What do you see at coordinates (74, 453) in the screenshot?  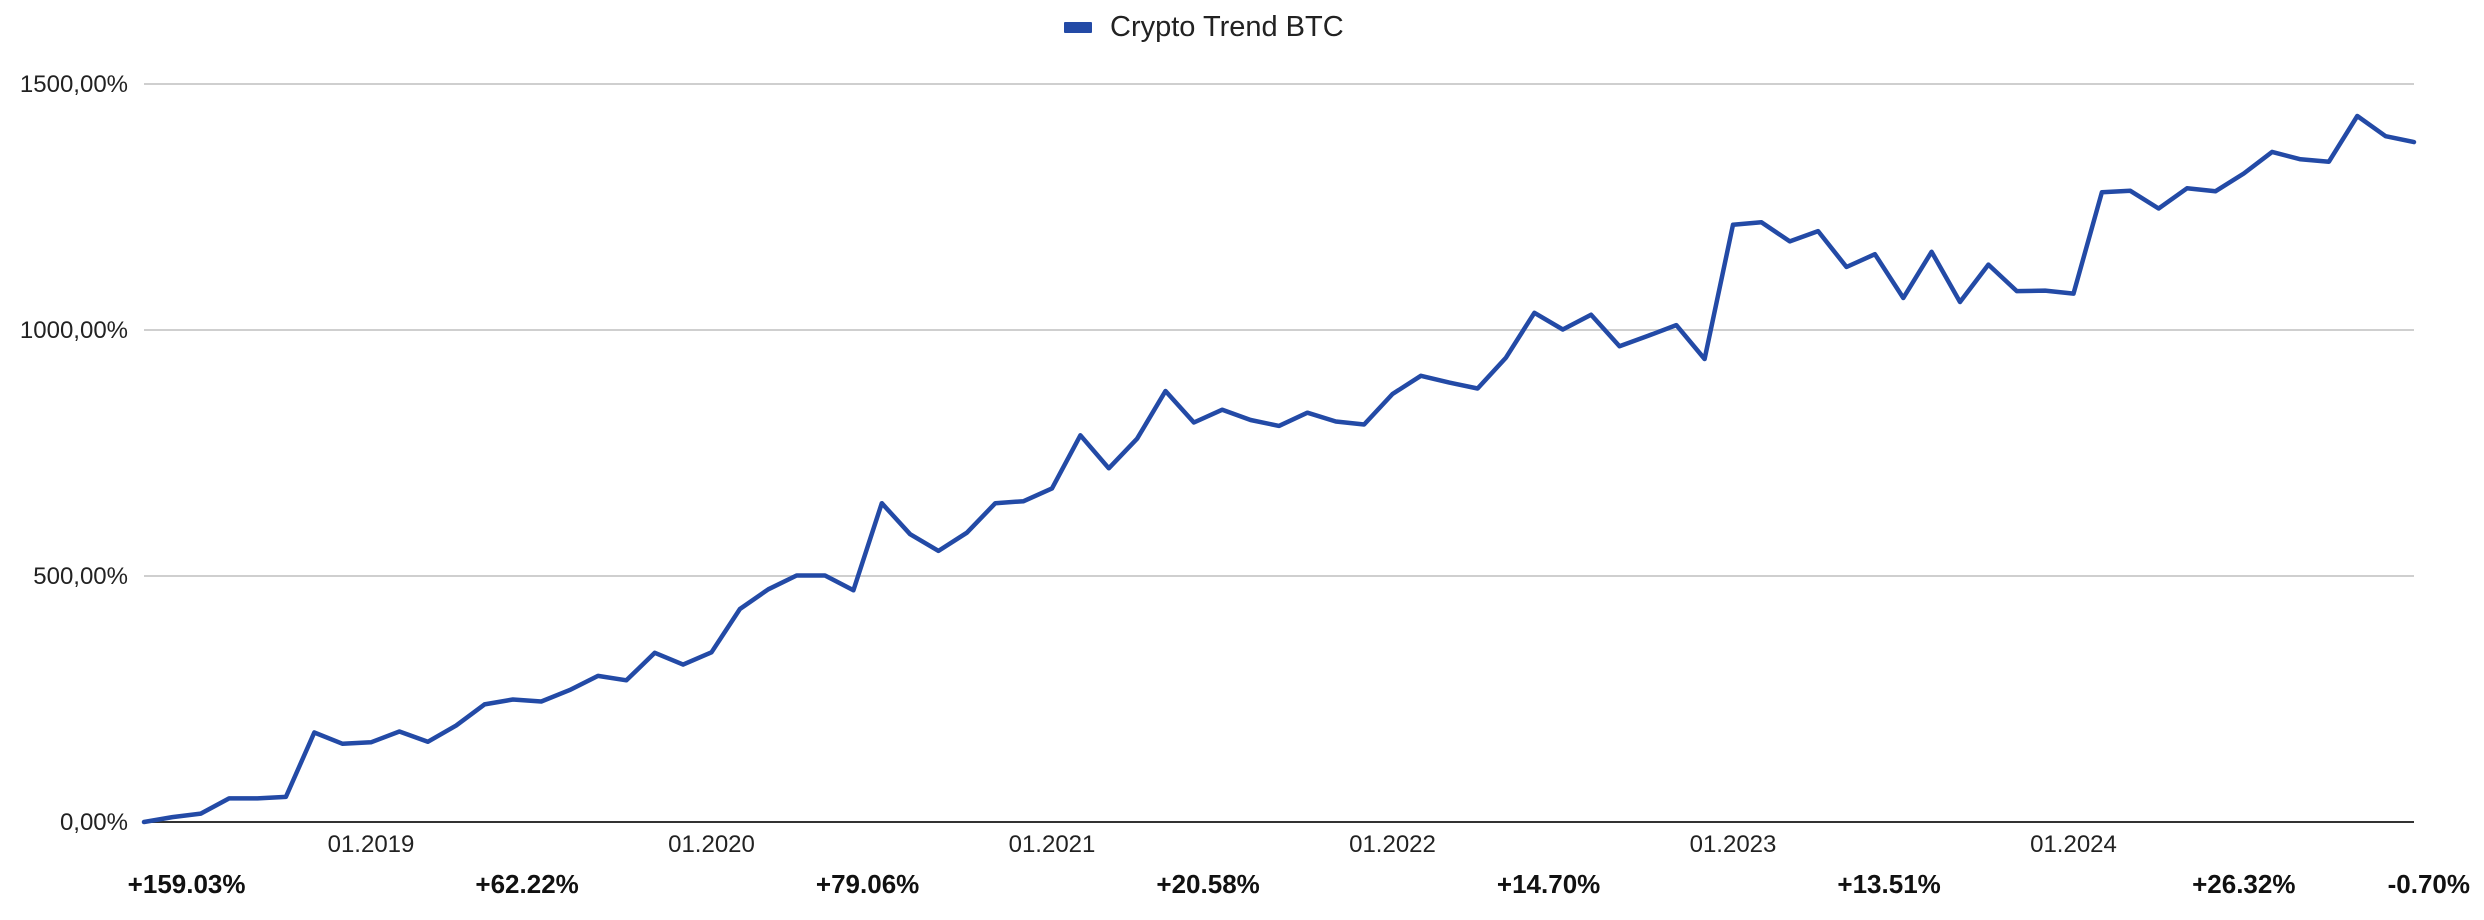 I see `y-axis-ticks: 0,00% 500,00% 1000,00% 1500,00%` at bounding box center [74, 453].